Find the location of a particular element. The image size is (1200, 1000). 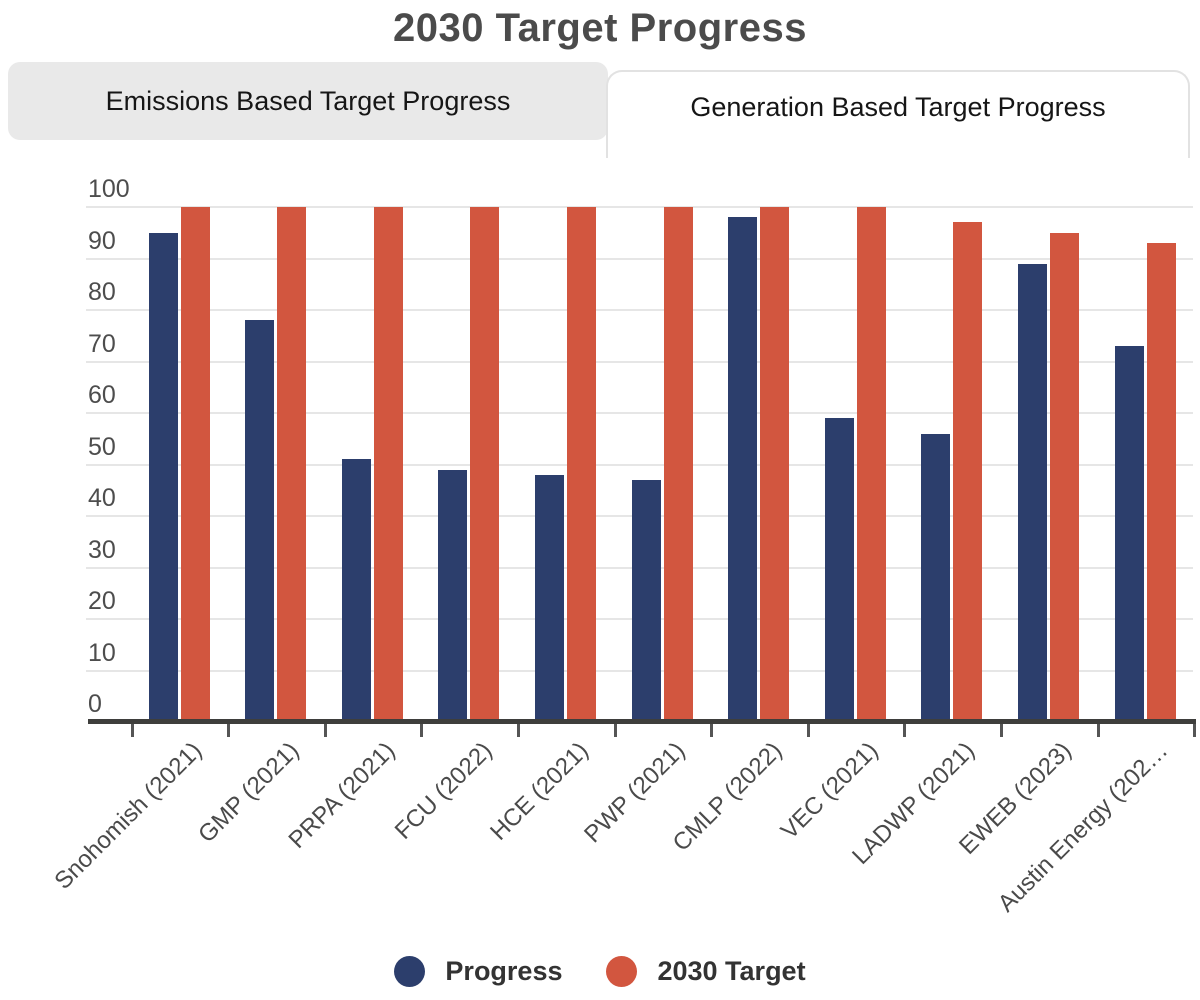

y-tick-label-100: 100 is located at coordinates (109, 189).